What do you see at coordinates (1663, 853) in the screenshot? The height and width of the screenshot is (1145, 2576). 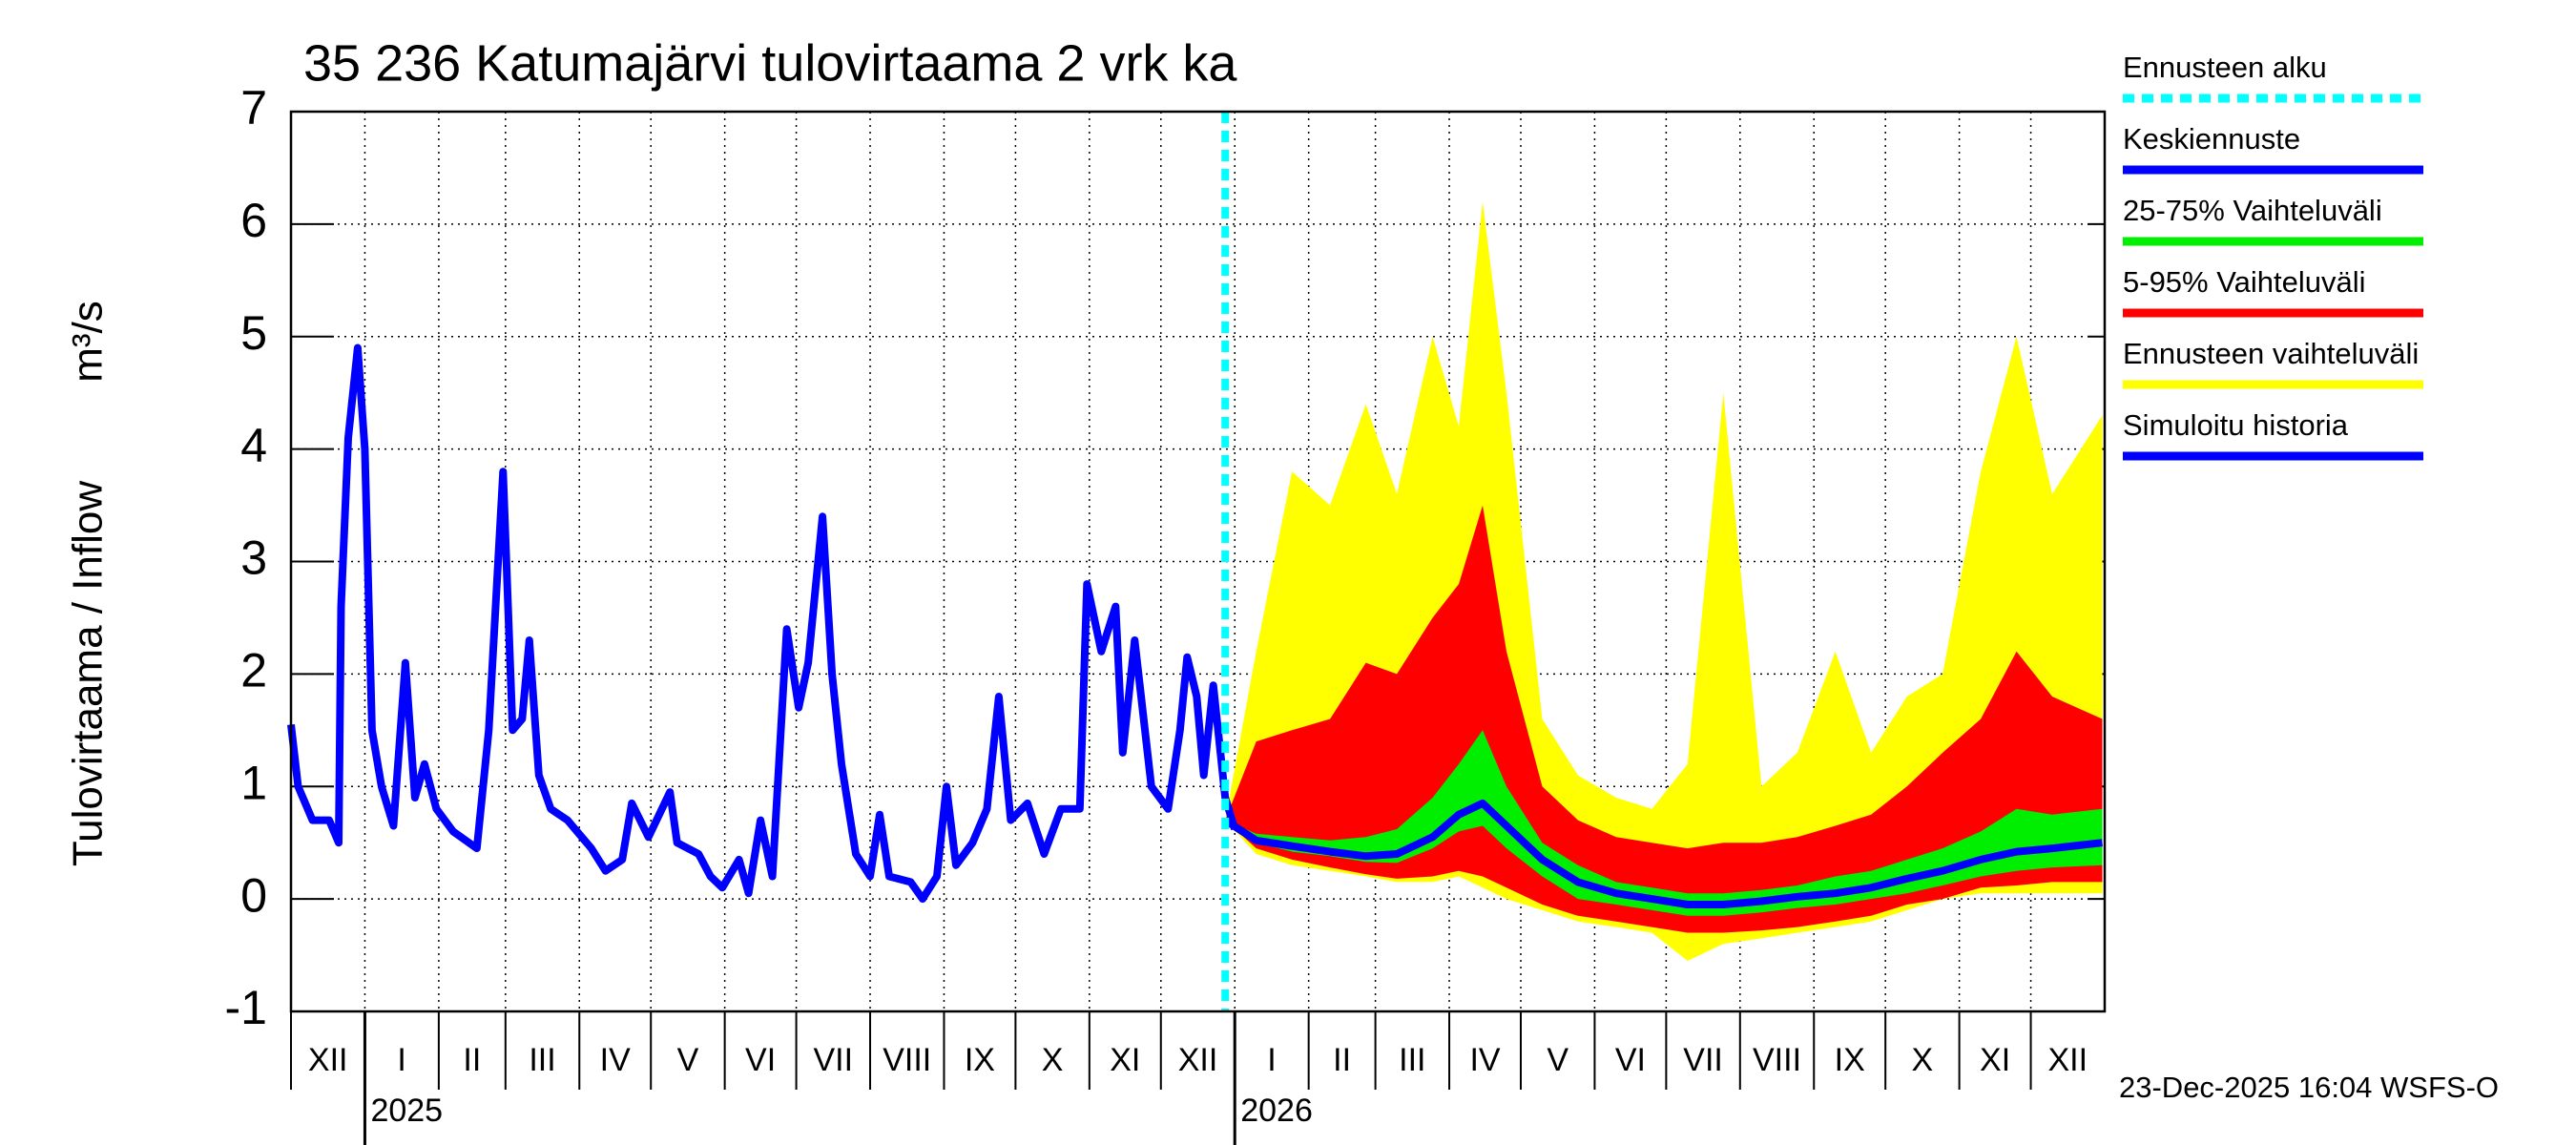 I see `series-line` at bounding box center [1663, 853].